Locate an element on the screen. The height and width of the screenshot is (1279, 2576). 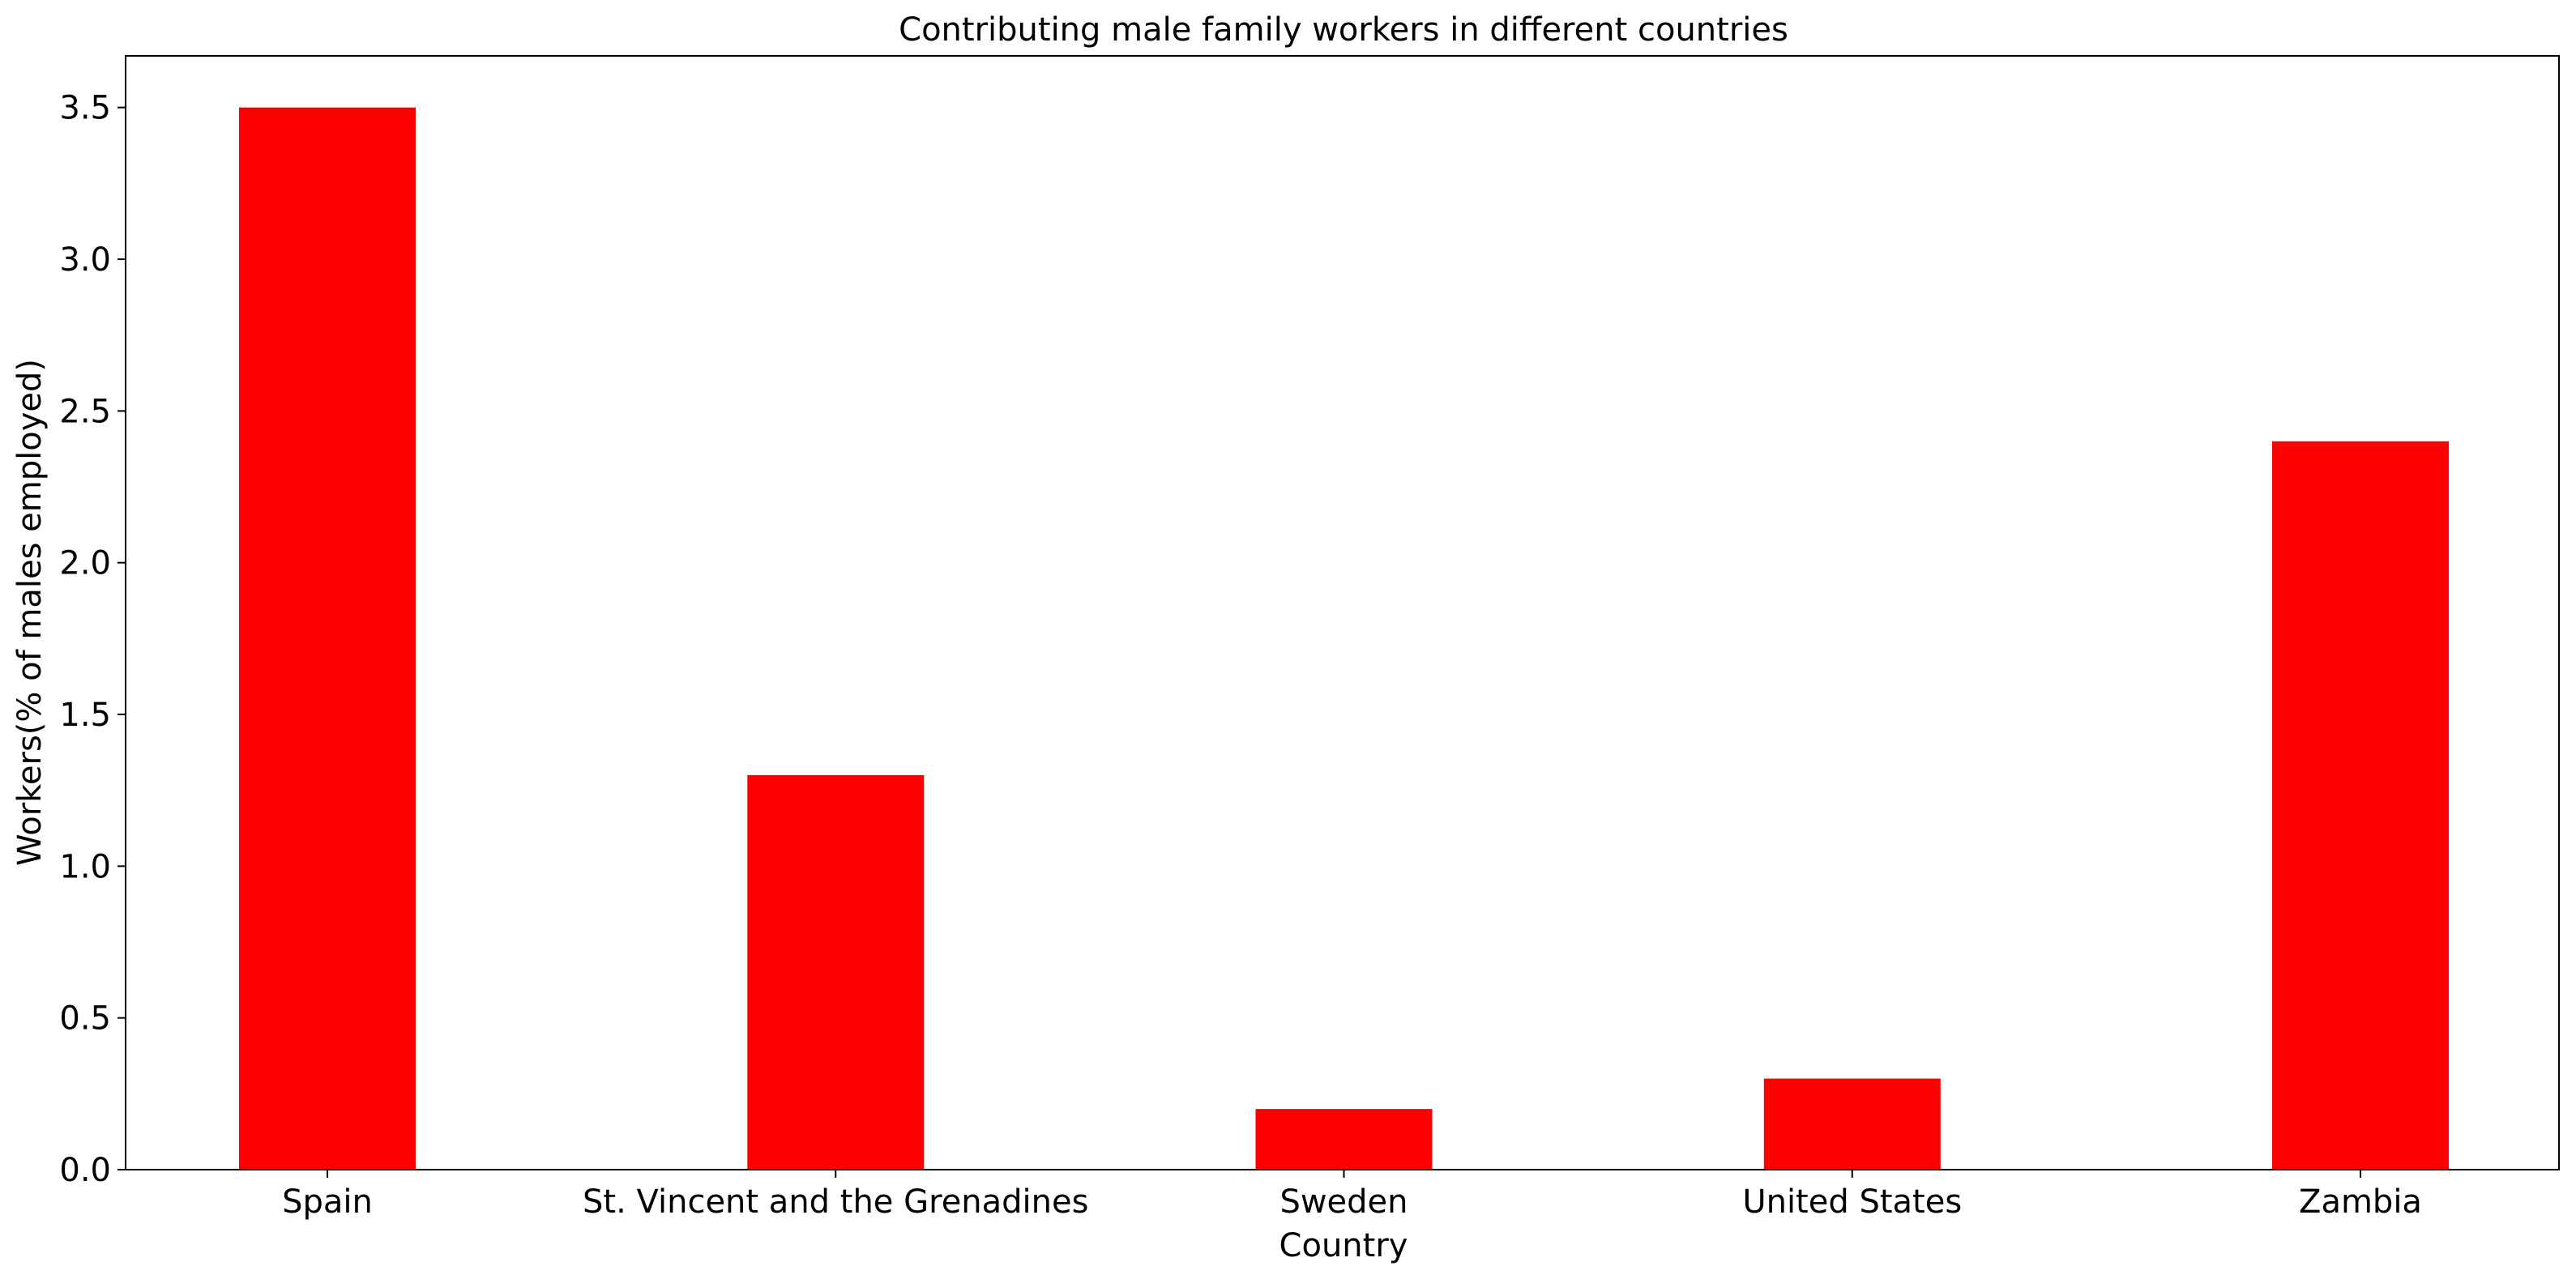
y-tick-label: 0.5 is located at coordinates (85, 1019).